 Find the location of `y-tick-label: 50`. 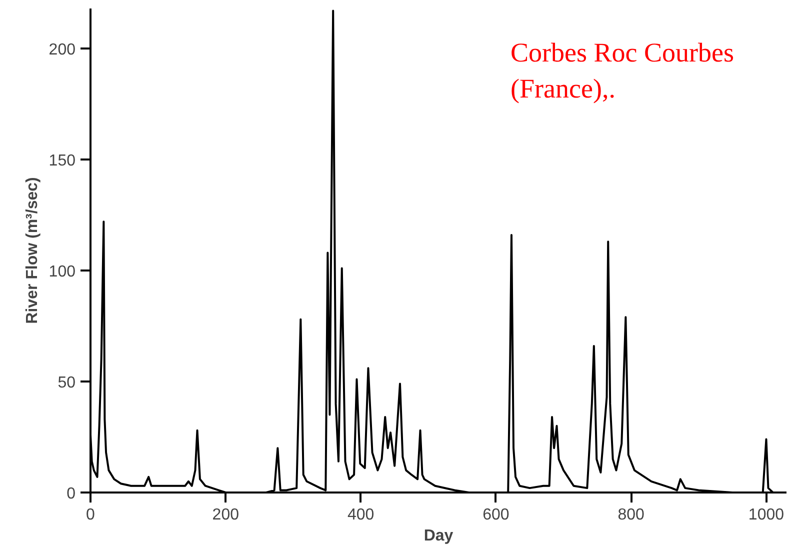

y-tick-label: 50 is located at coordinates (67, 383).